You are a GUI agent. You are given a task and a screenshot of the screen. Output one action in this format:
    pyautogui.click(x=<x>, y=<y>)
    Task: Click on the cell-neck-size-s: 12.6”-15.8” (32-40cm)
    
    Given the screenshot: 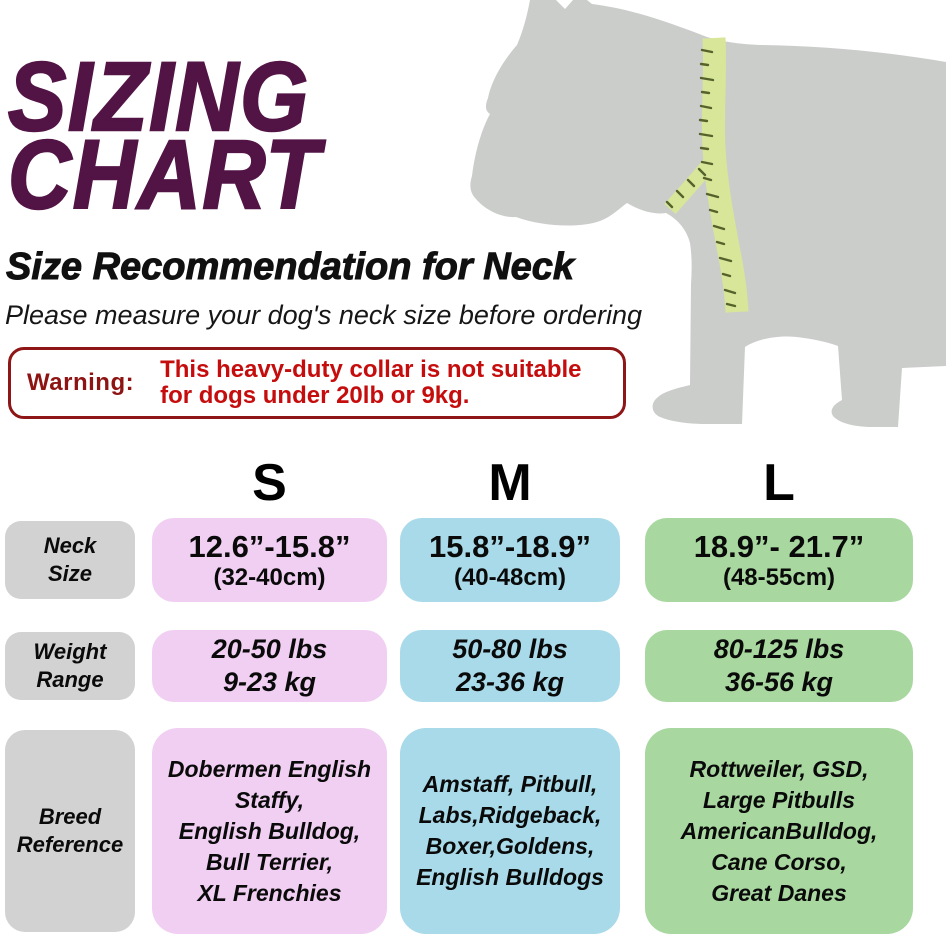 What is the action you would take?
    pyautogui.click(x=269, y=560)
    